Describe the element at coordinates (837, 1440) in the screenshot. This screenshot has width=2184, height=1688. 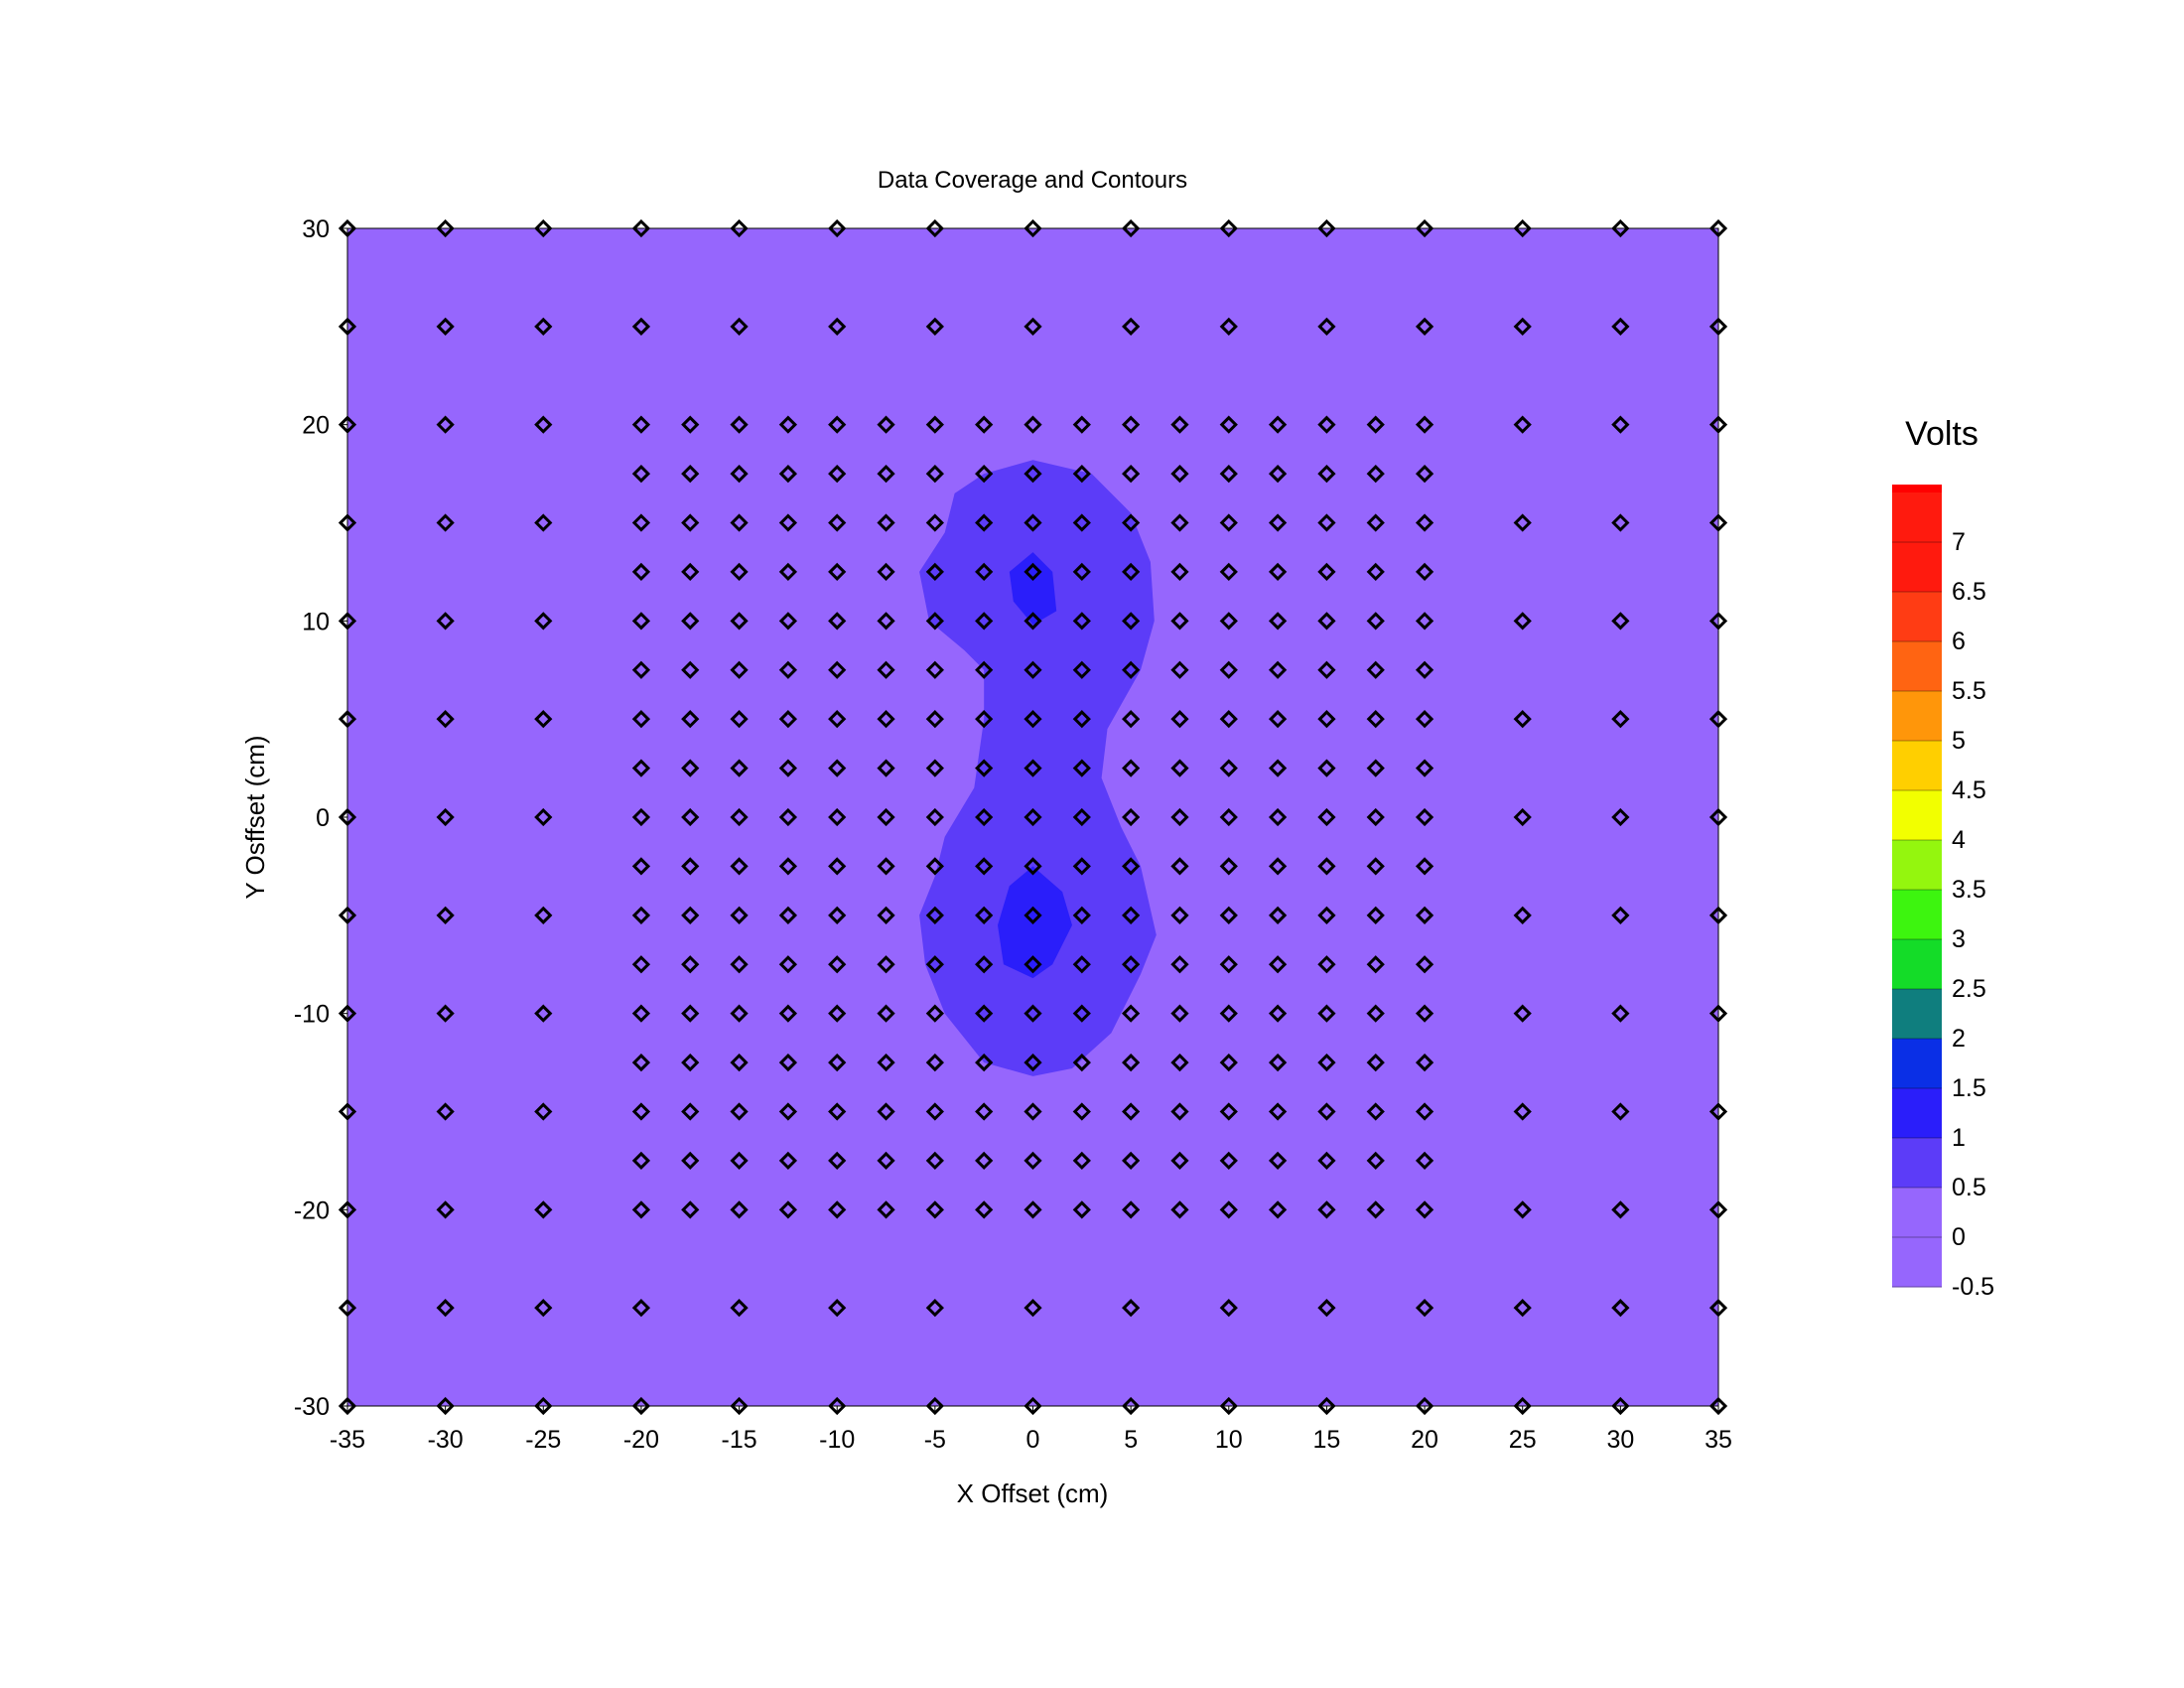
I see `x-tick-label: -10` at that location.